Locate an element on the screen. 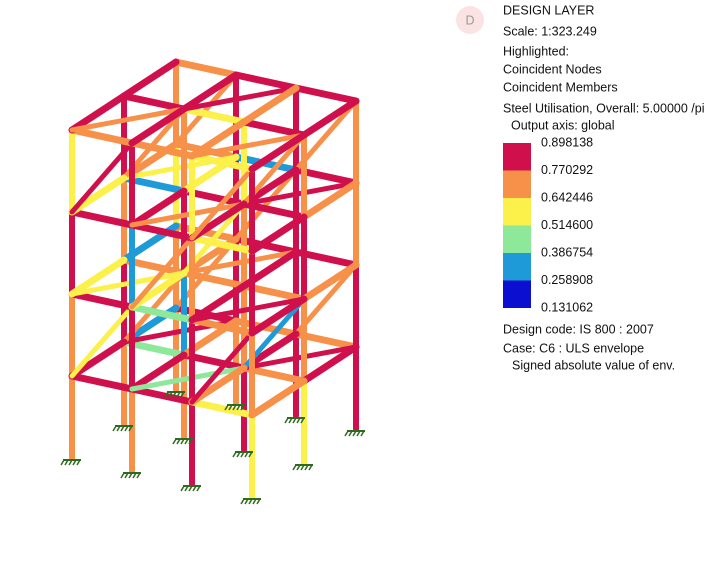 This screenshot has width=711, height=562. badge-letter: D is located at coordinates (469, 20).